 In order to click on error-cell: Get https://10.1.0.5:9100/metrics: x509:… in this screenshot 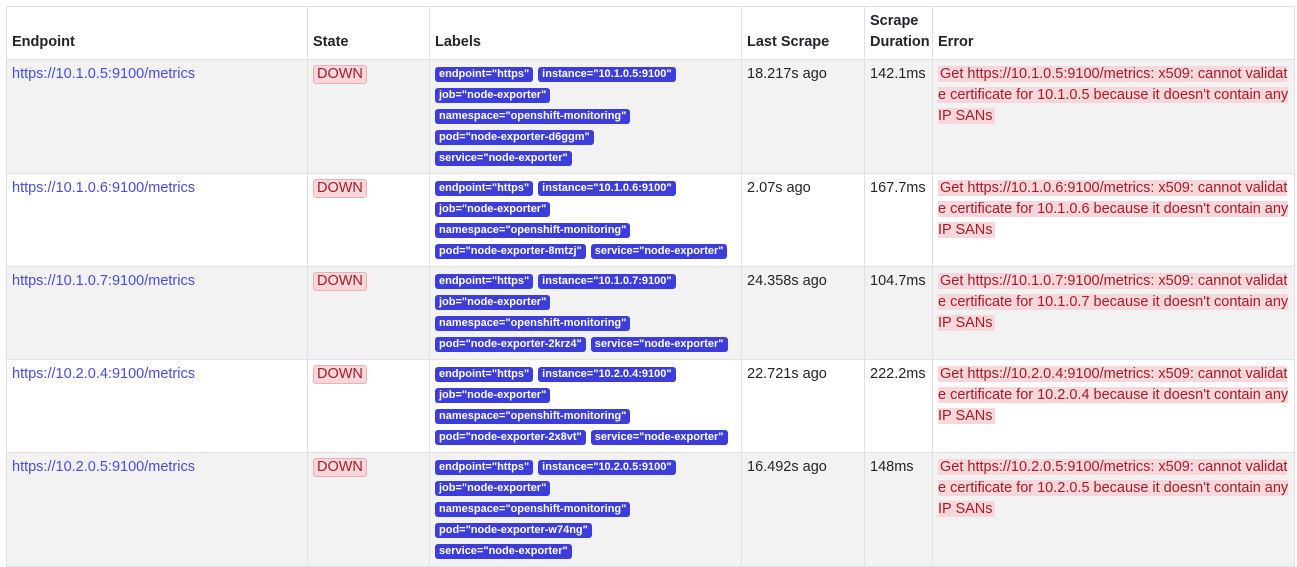, I will do `click(1113, 116)`.